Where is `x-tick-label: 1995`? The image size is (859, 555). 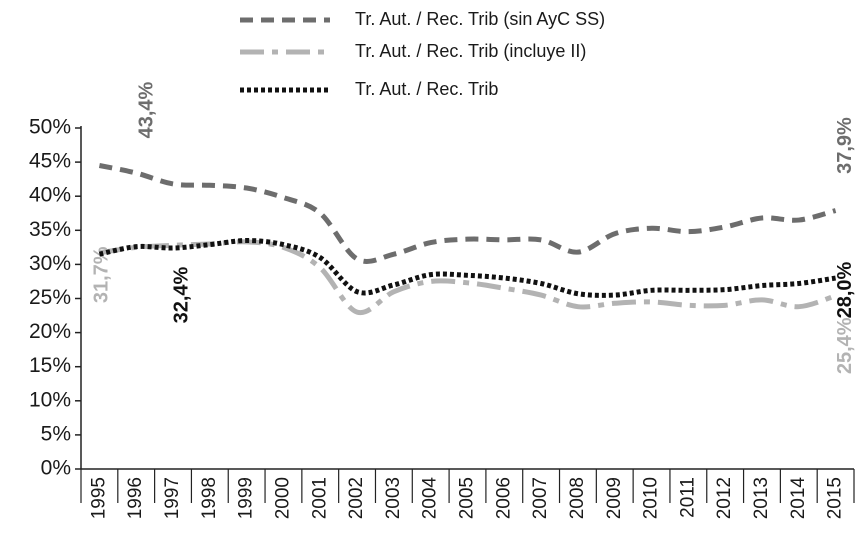
x-tick-label: 1995 is located at coordinates (98, 498).